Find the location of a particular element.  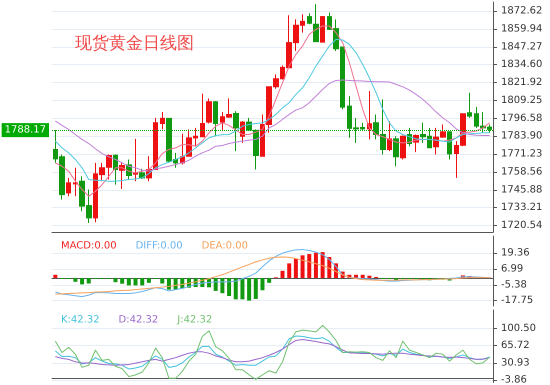

y-tick-label: 1796.58 is located at coordinates (521, 118).